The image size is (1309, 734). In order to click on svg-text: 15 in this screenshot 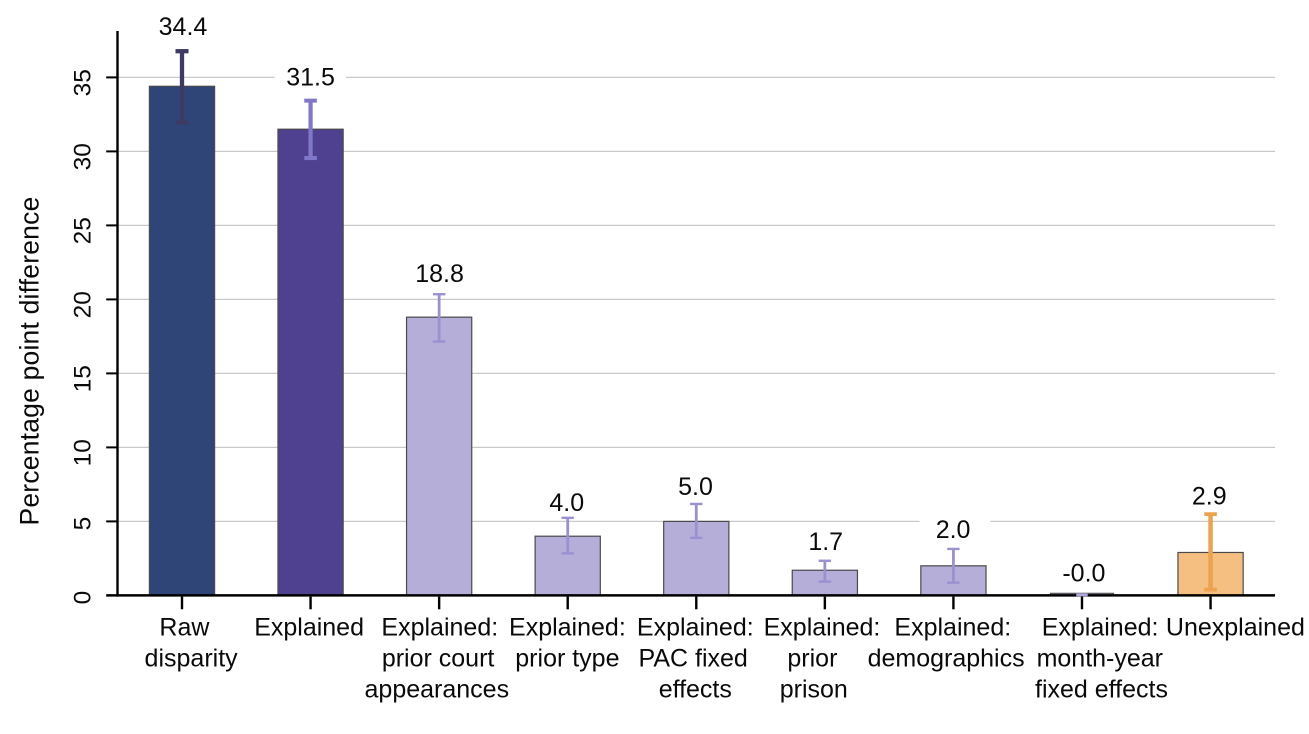, I will do `click(83, 378)`.